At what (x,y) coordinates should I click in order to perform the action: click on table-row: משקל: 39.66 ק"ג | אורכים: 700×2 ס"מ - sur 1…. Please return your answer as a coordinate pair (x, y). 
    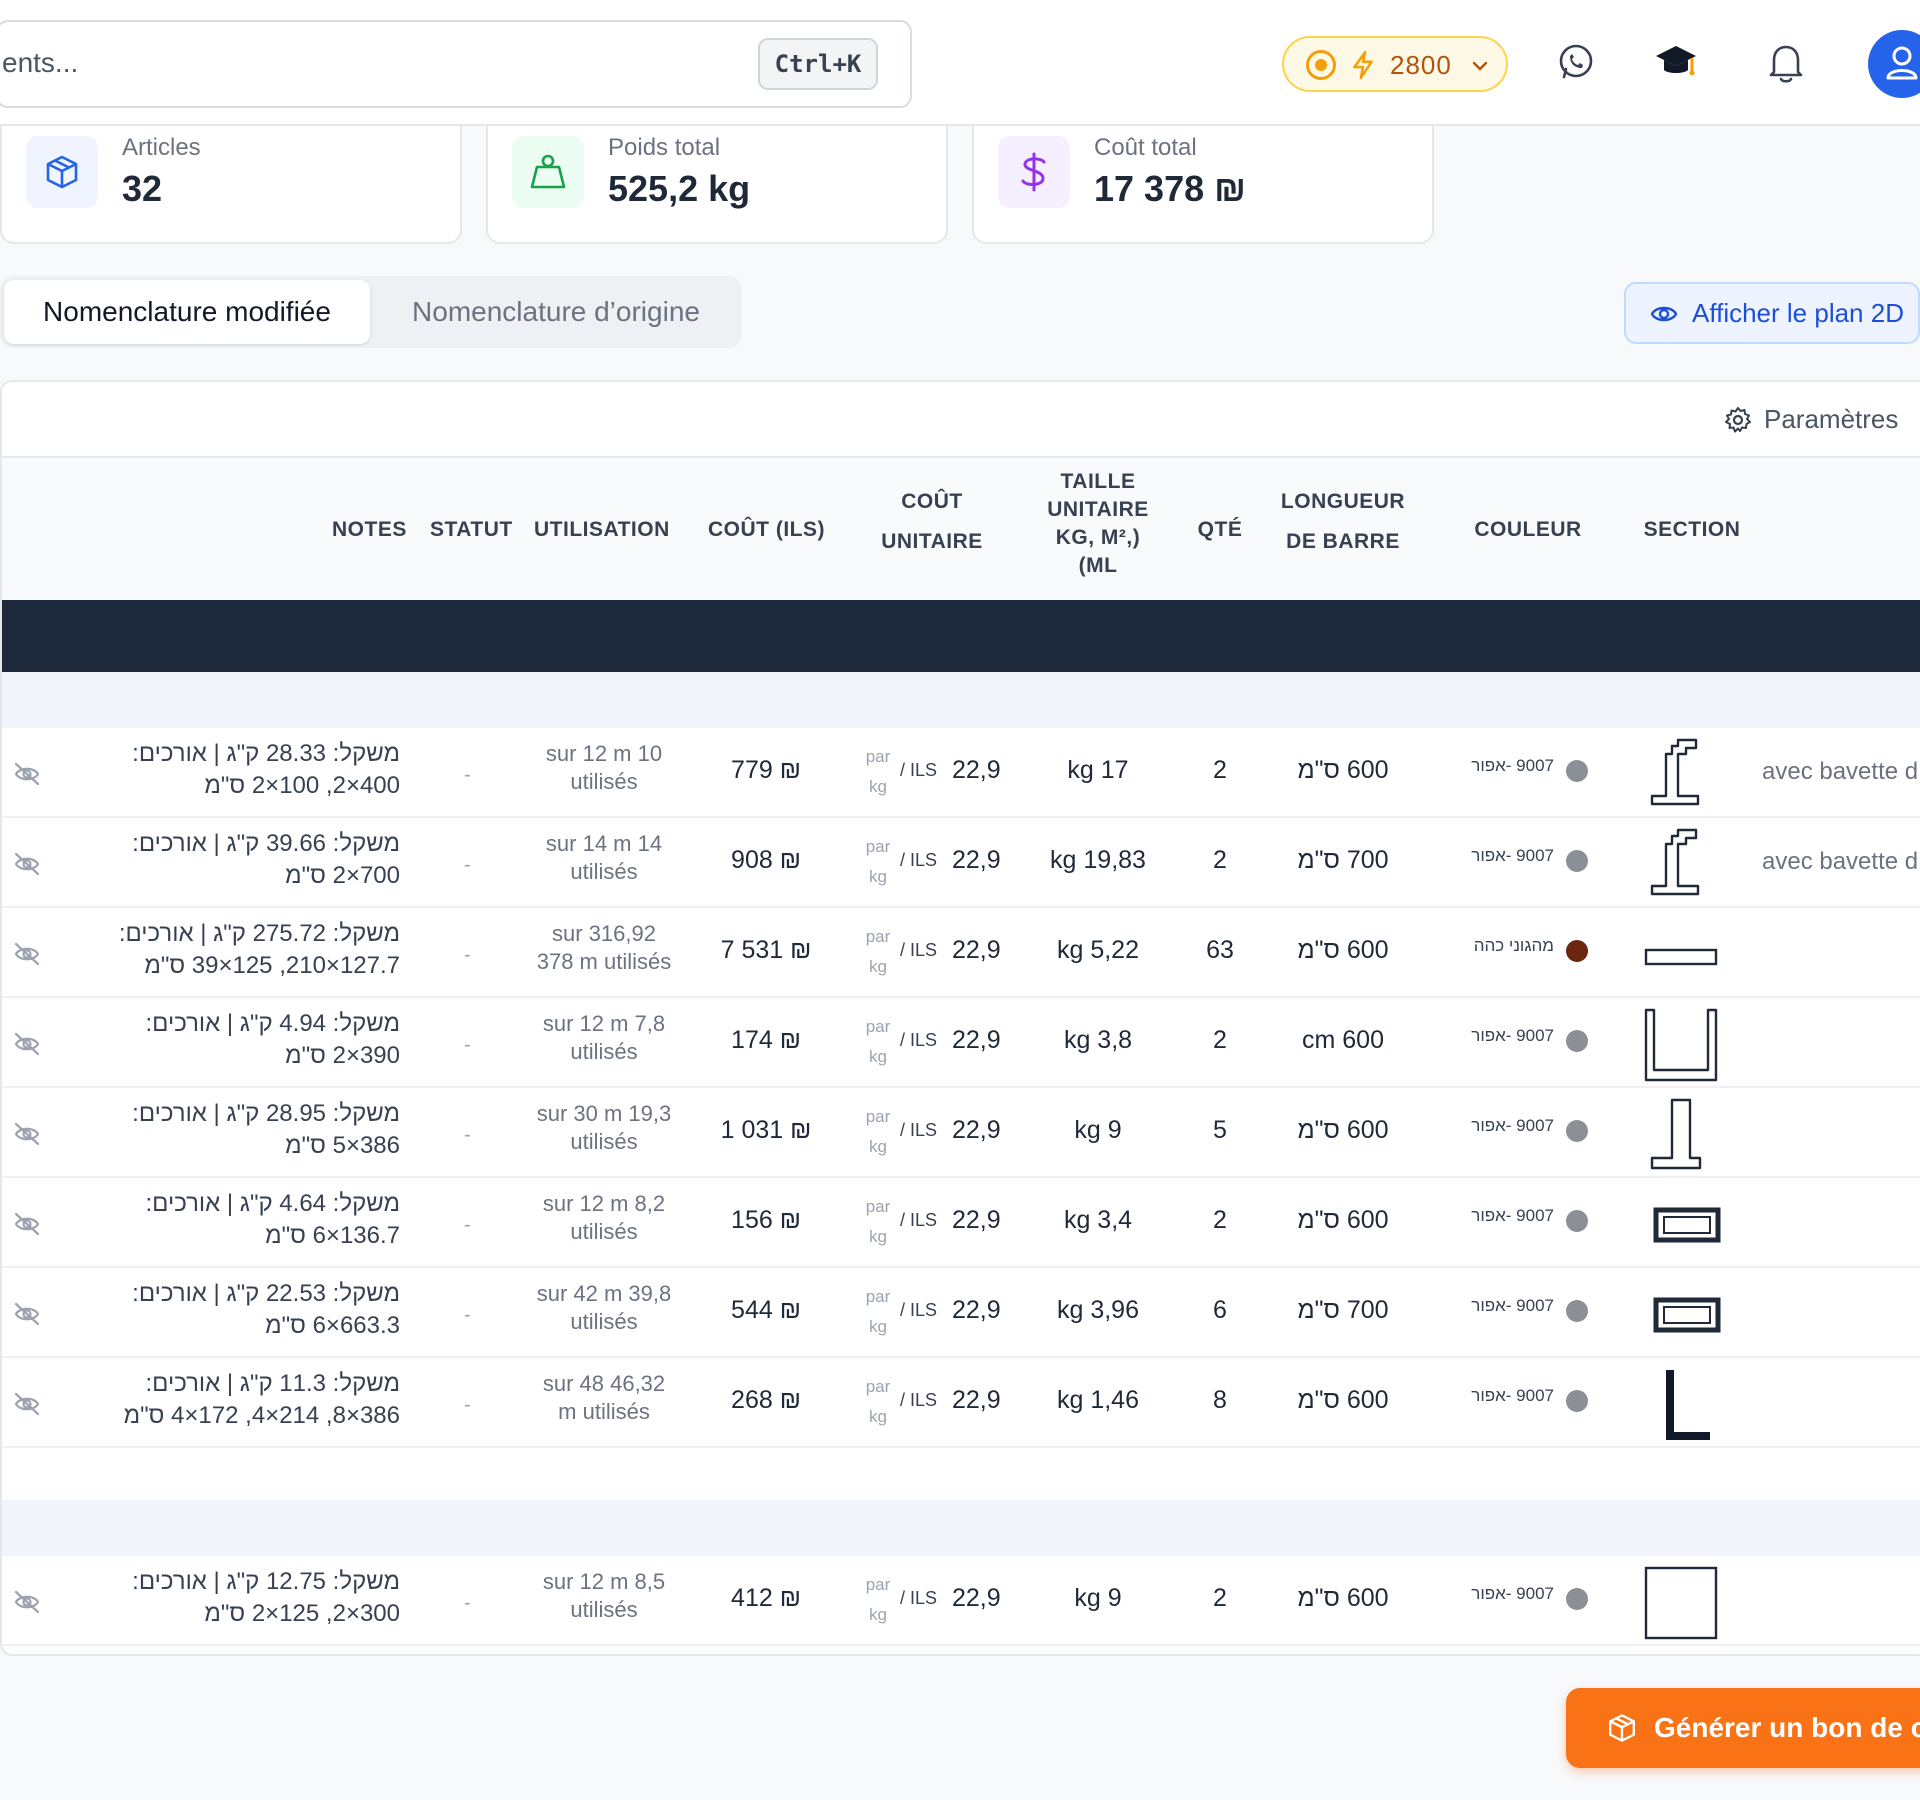
    Looking at the image, I should click on (961, 863).